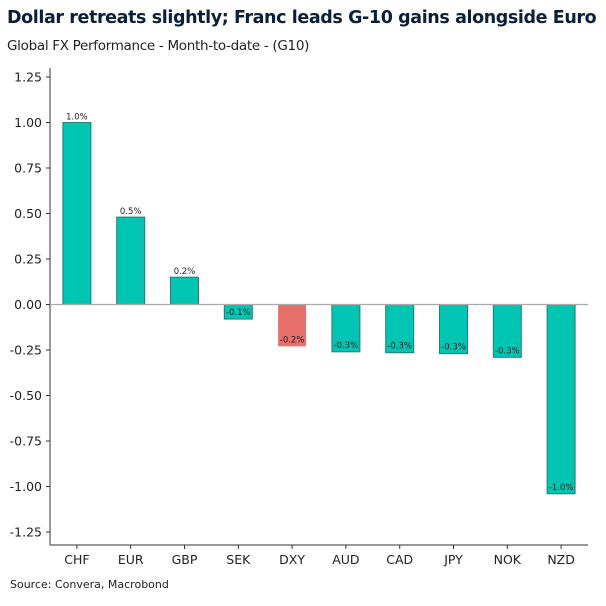 The image size is (606, 606). I want to click on y-tick-label: -0.25, so click(26, 350).